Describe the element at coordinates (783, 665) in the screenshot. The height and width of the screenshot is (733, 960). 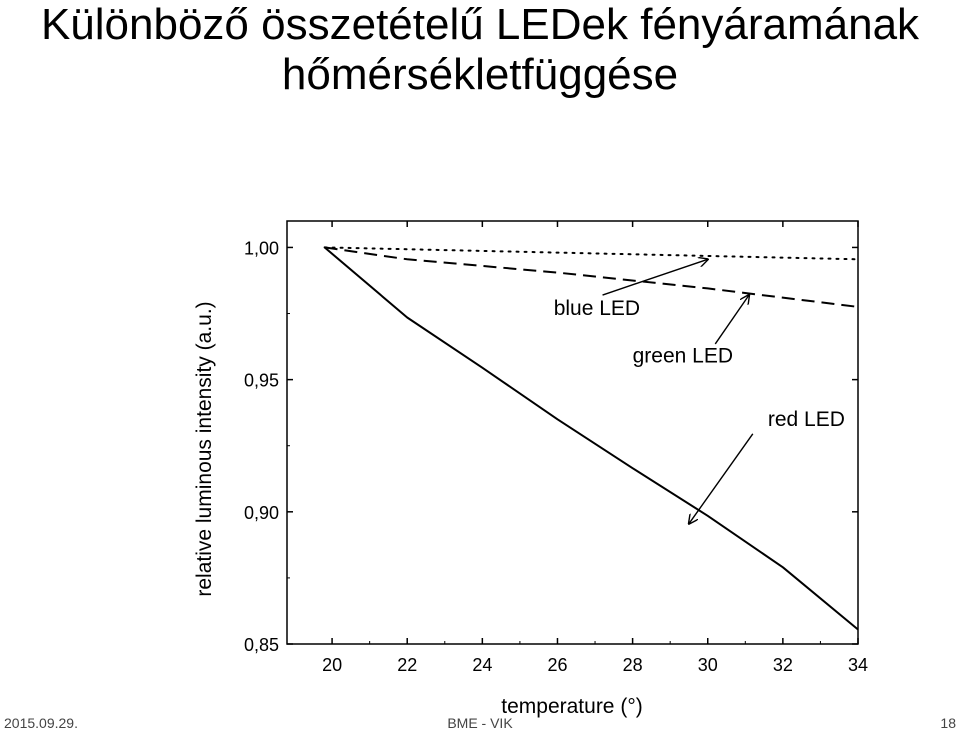
I see `x-tick-label: 32` at that location.